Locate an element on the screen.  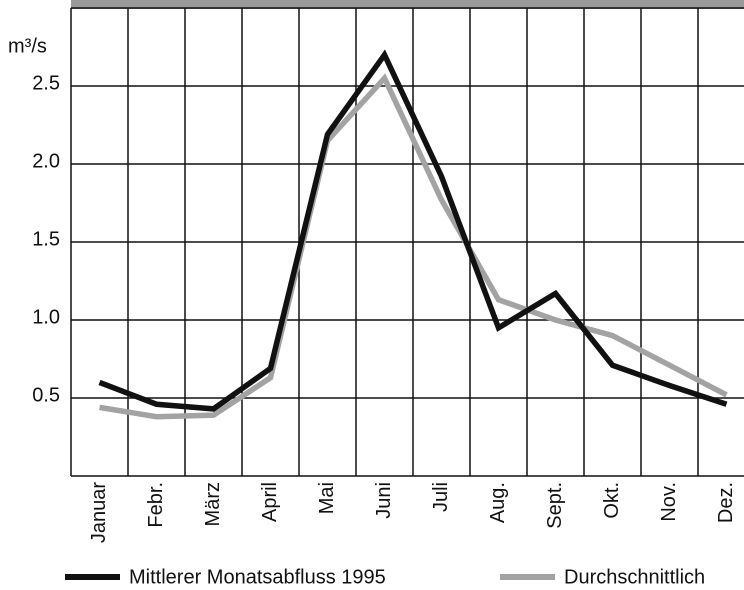
legend-label: Durchschnittlich is located at coordinates (634, 577).